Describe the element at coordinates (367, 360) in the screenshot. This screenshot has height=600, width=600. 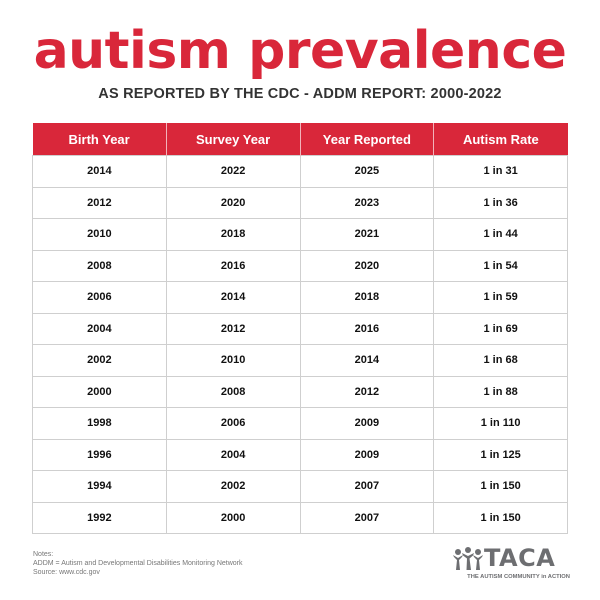
I see `cell-year-reported: 2014` at that location.